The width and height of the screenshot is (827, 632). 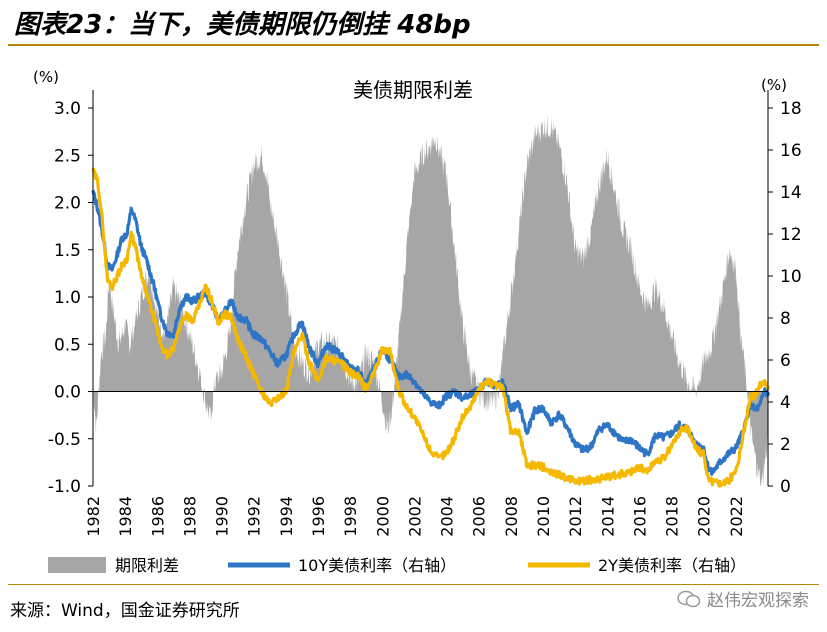 What do you see at coordinates (791, 151) in the screenshot?
I see `right-tick-label: 16` at bounding box center [791, 151].